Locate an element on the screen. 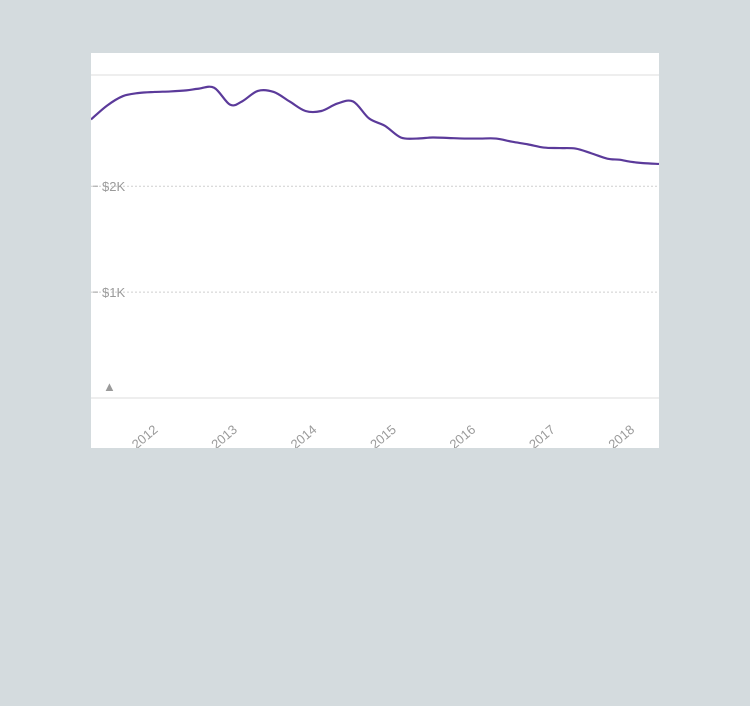 This screenshot has height=706, width=750. x-axis: 2012 2013 2014 2015 2016 2017 2018 is located at coordinates (383, 435).